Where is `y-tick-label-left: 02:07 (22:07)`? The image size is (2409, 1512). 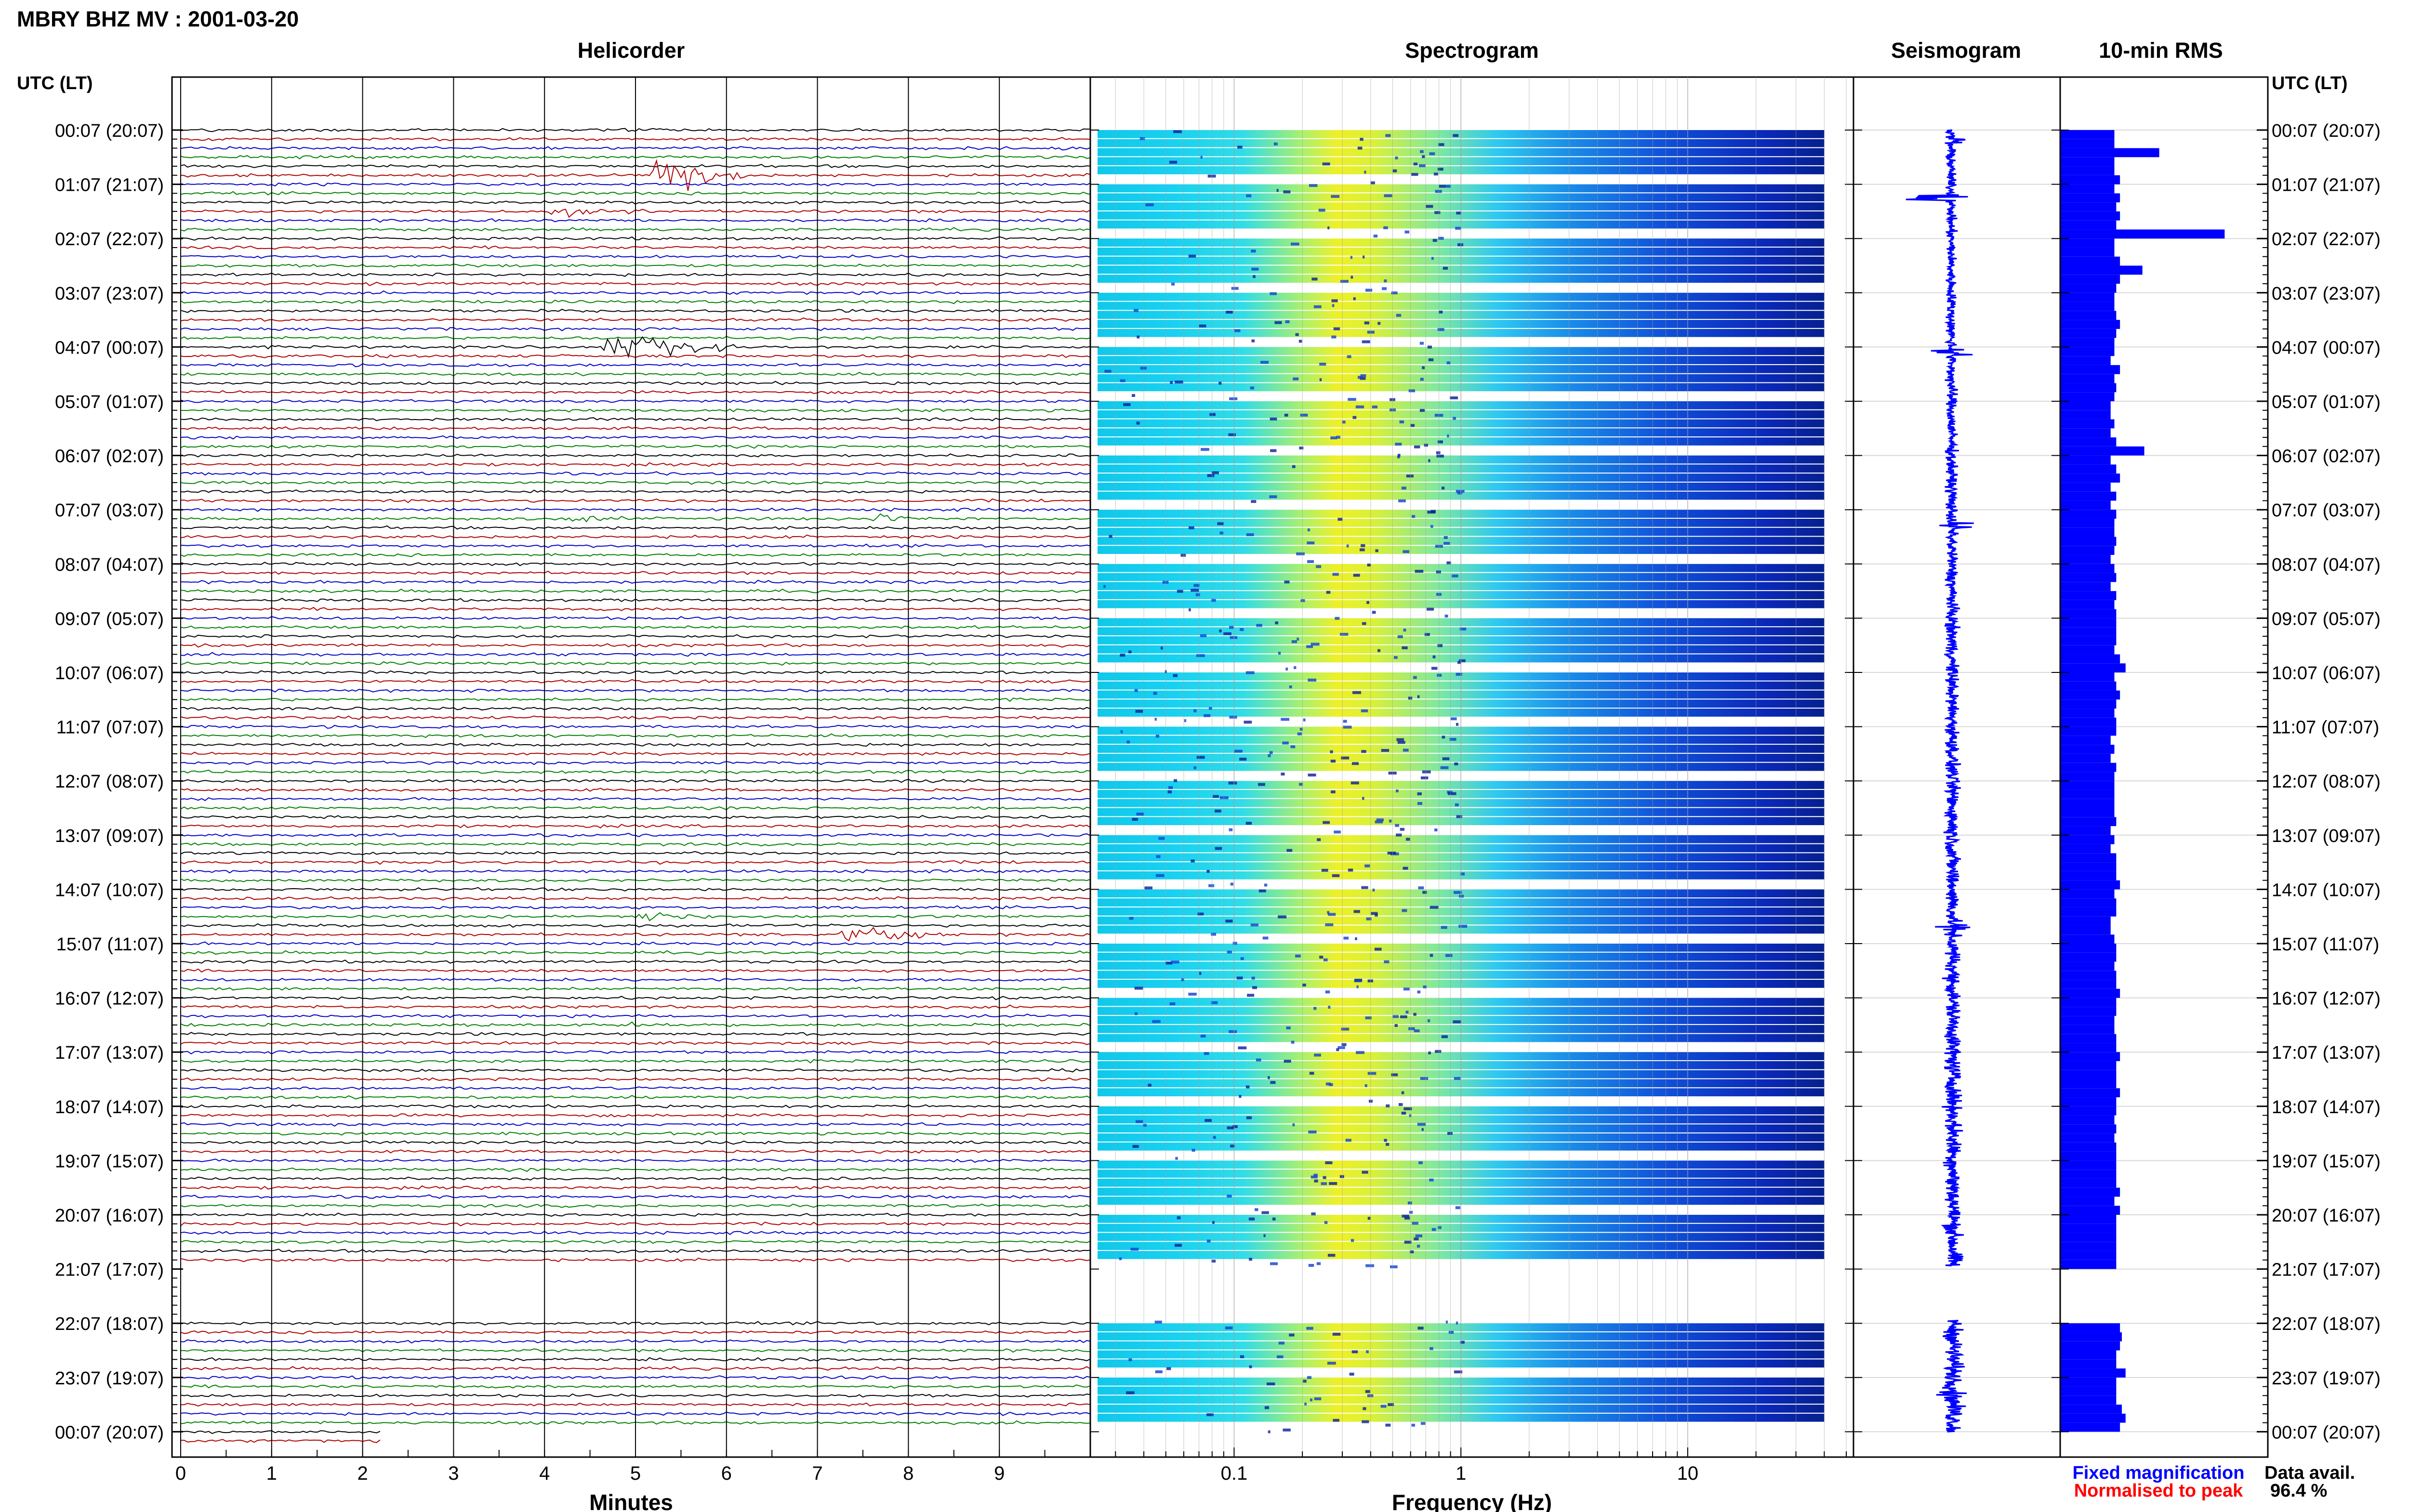 y-tick-label-left: 02:07 (22:07) is located at coordinates (109, 239).